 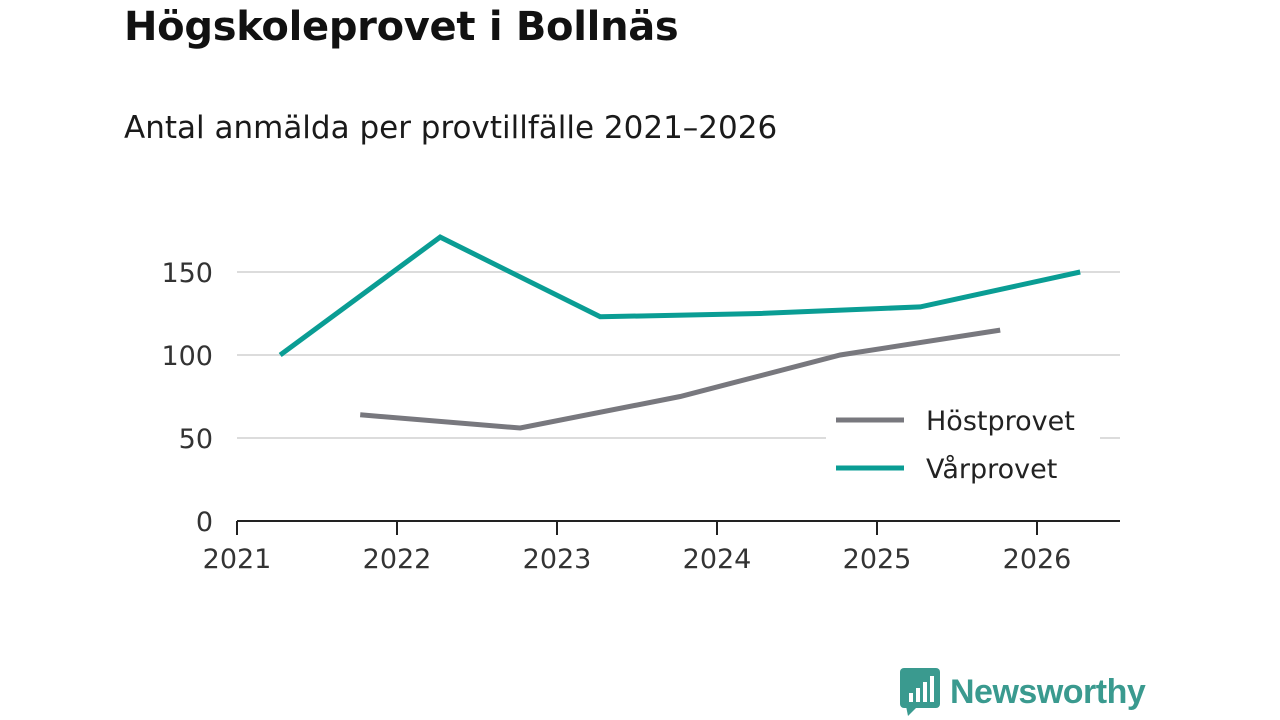 I want to click on legend-label-0: Höstprovet, so click(x=1000, y=421).